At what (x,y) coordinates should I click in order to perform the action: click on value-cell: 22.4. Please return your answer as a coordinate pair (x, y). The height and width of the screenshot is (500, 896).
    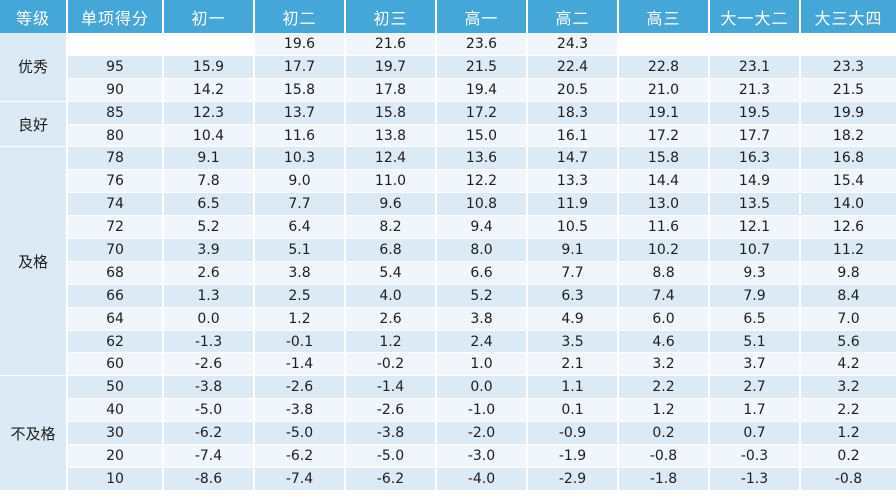
    Looking at the image, I should click on (573, 67).